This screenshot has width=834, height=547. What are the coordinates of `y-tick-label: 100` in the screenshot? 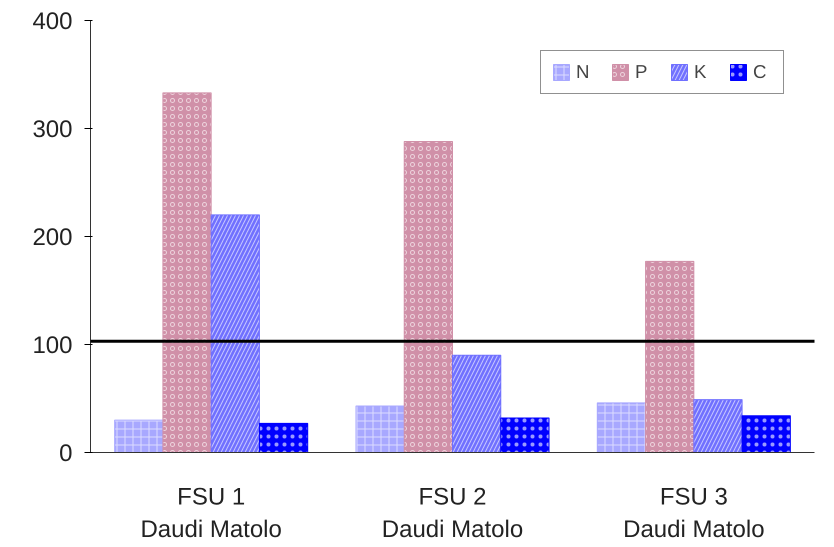 It's located at (52, 345).